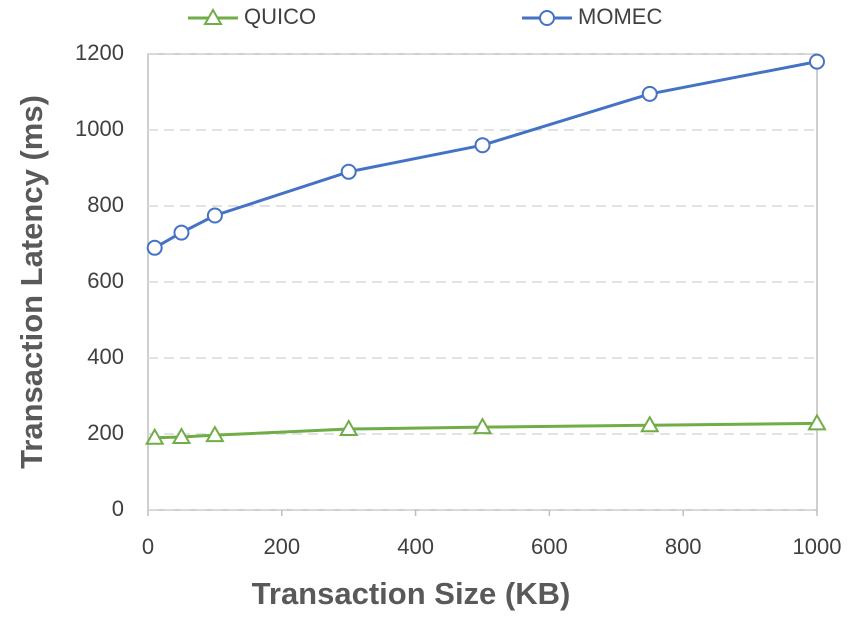 Image resolution: width=854 pixels, height=618 pixels. Describe the element at coordinates (620, 16) in the screenshot. I see `legend-label: MOMEC` at that location.